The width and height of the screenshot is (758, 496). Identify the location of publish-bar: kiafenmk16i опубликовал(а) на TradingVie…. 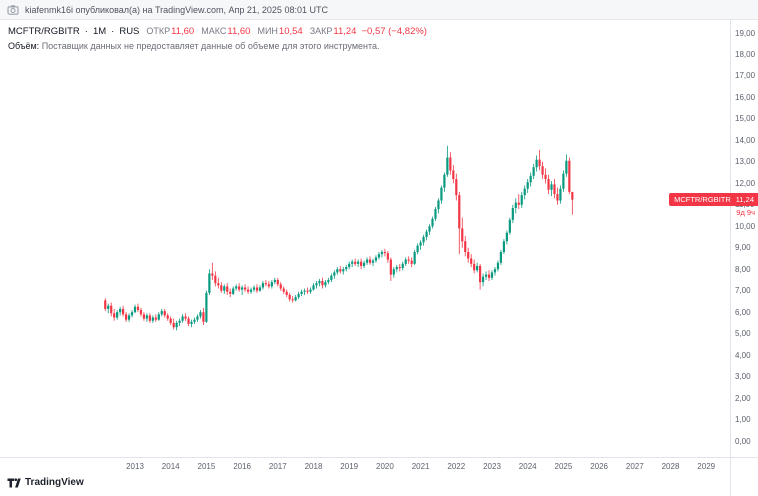
(379, 10).